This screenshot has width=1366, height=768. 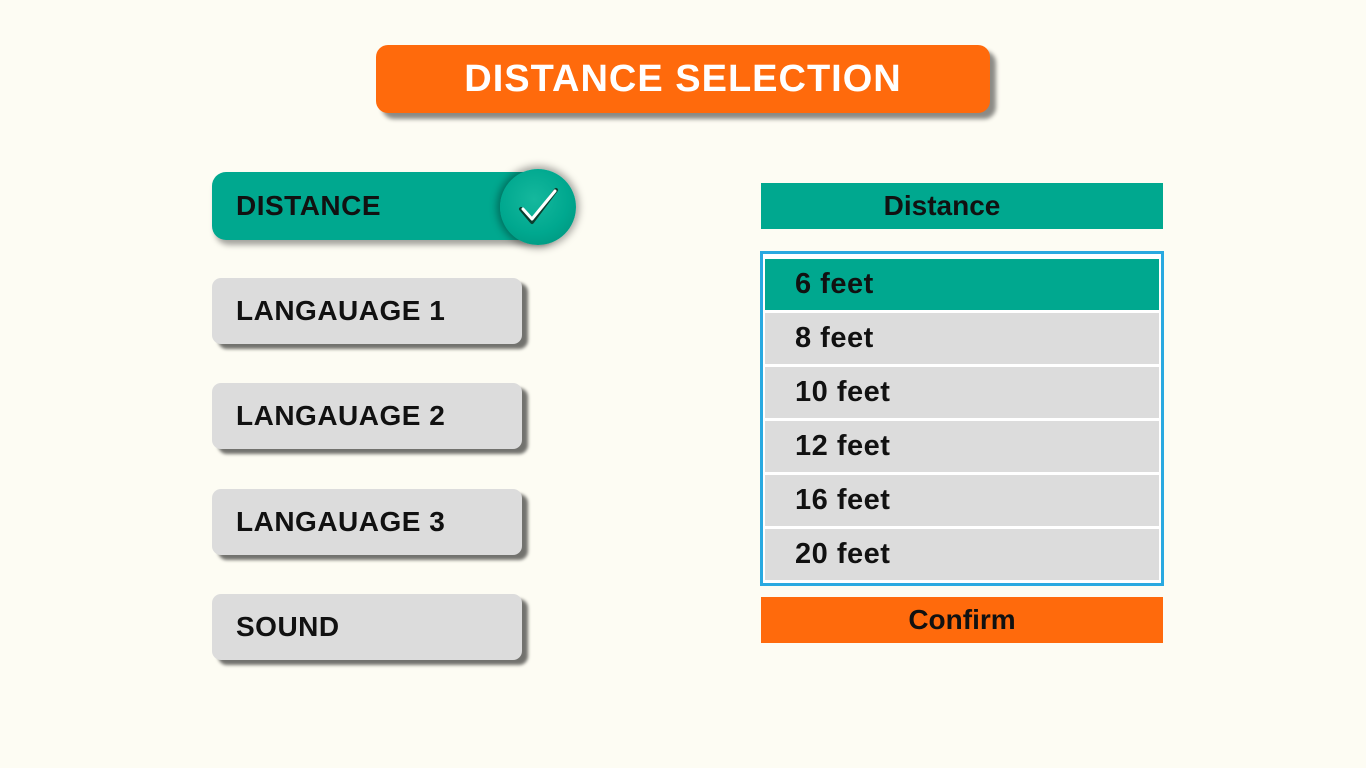 What do you see at coordinates (962, 338) in the screenshot?
I see `distance-option-8-feet: 8 feet` at bounding box center [962, 338].